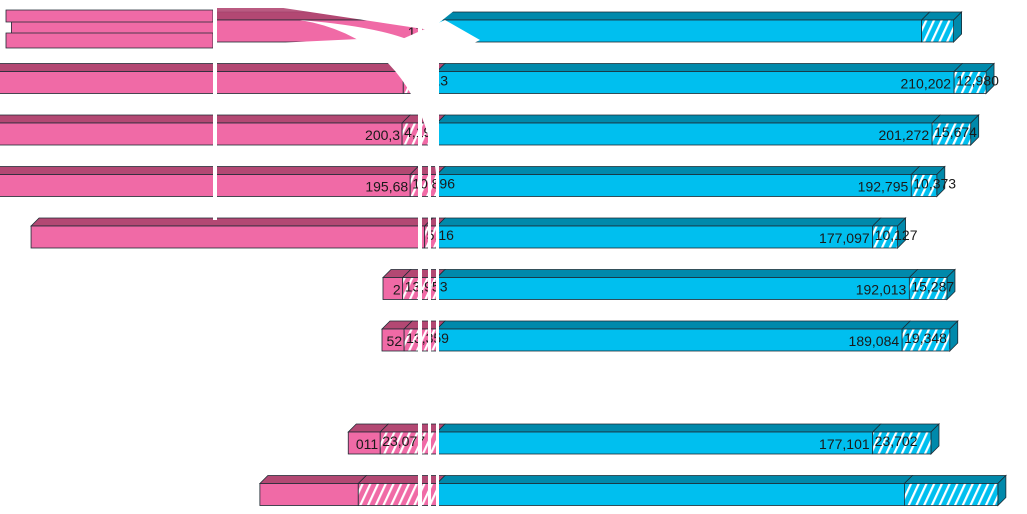  Describe the element at coordinates (382, 135) in the screenshot. I see `left-main-value-label: 200,3` at that location.